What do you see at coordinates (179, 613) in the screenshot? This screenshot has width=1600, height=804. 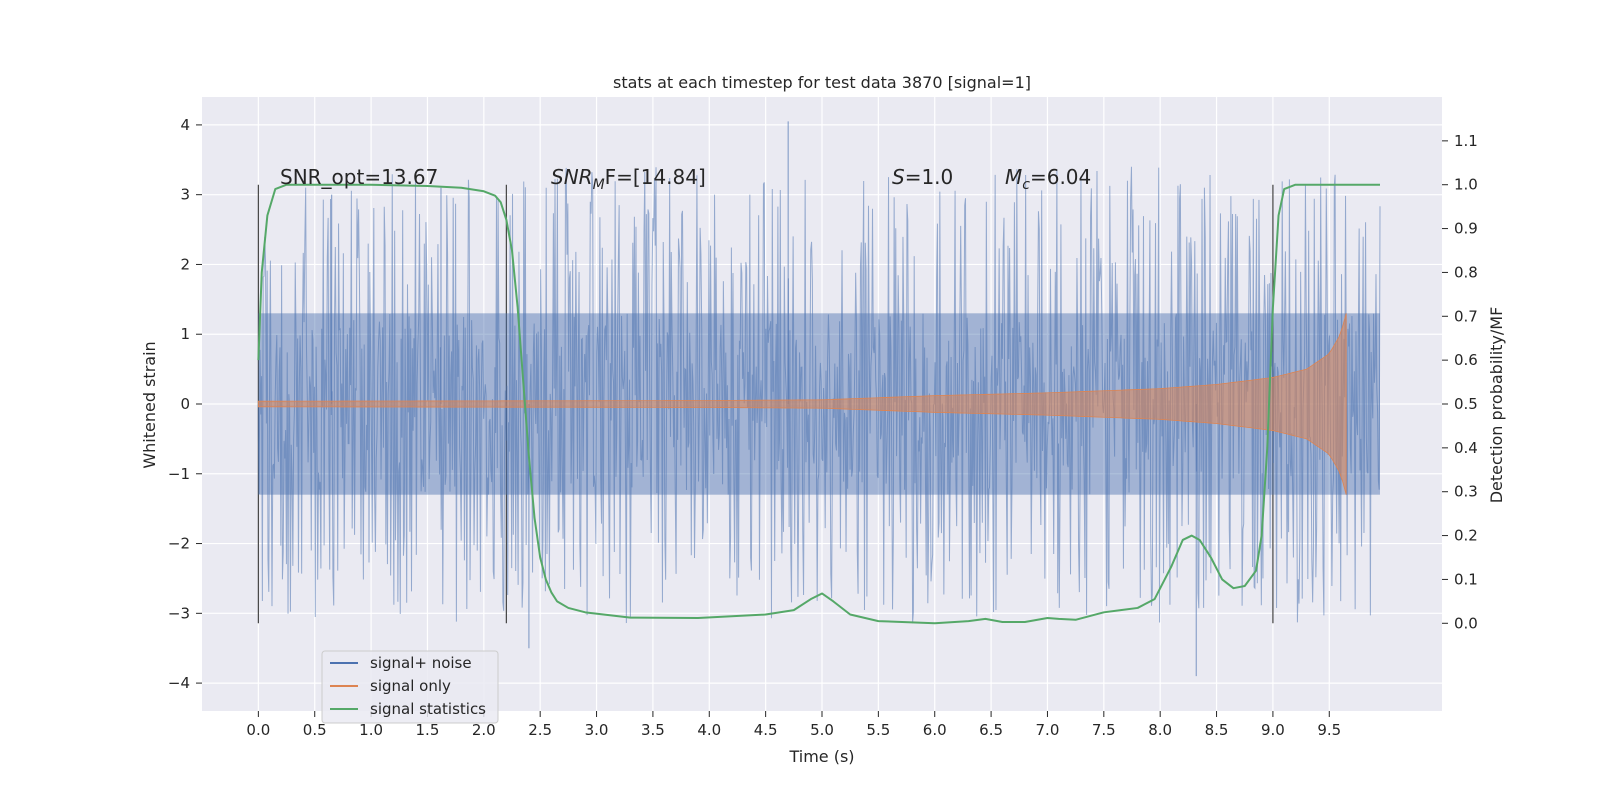 I see `y-left-tick-label-1: −3` at bounding box center [179, 613].